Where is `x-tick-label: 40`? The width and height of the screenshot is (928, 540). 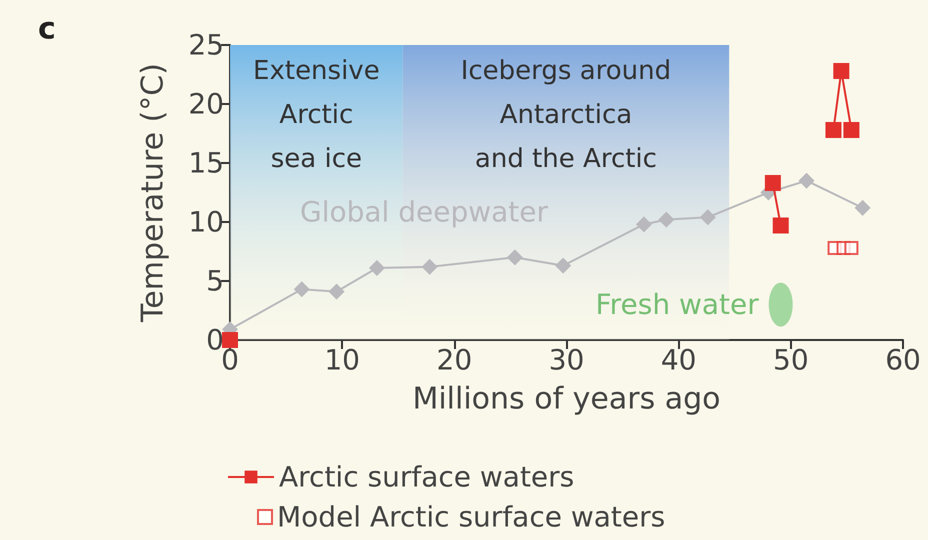
x-tick-label: 40 is located at coordinates (678, 360).